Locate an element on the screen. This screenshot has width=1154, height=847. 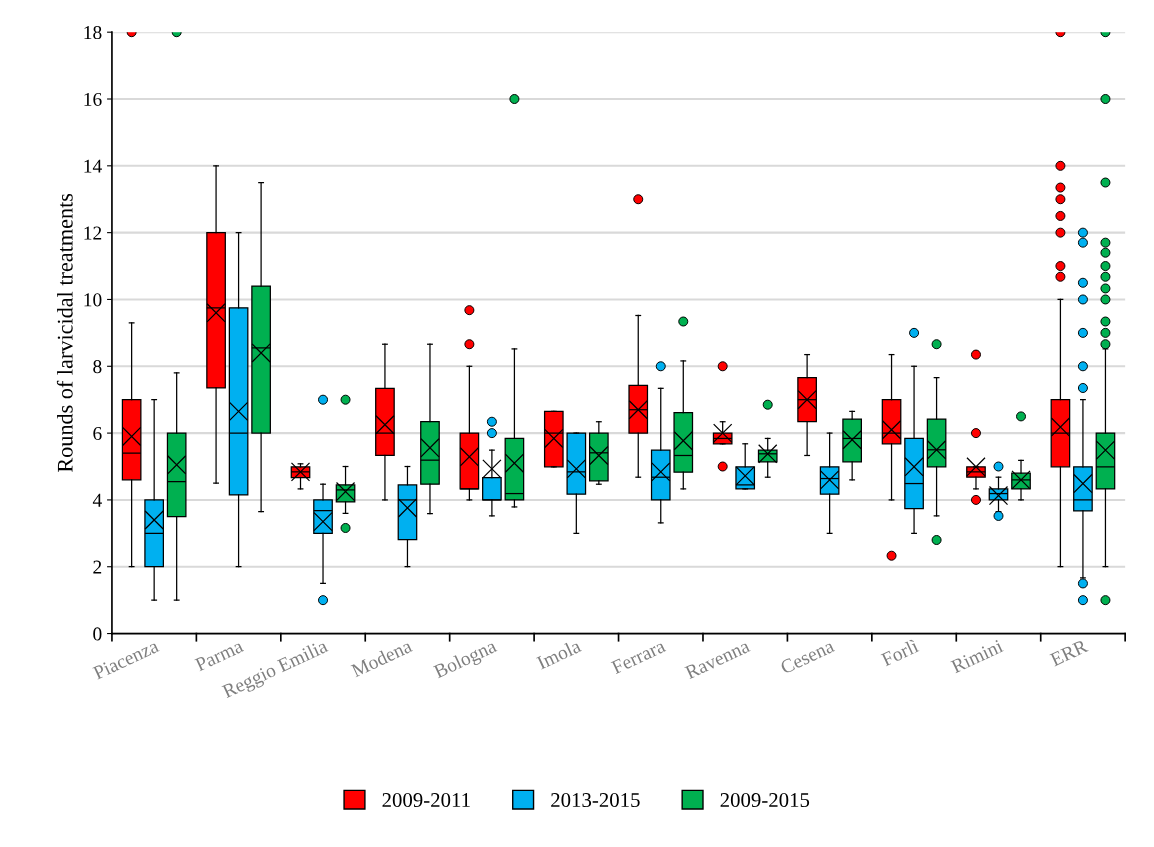
y-tick-label: 0 is located at coordinates (97, 634).